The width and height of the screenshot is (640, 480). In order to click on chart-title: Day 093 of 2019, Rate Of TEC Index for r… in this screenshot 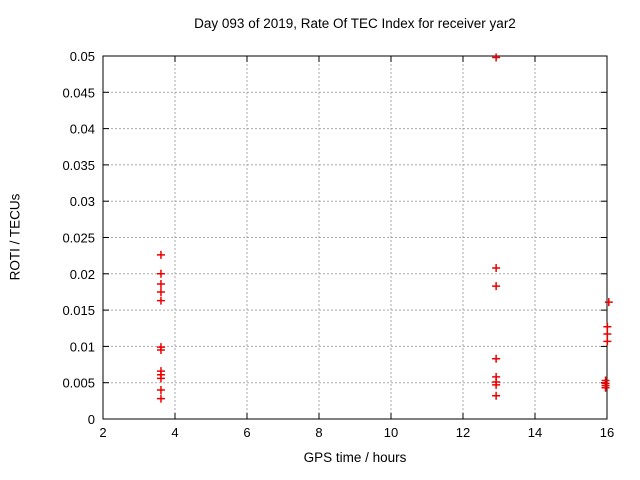, I will do `click(355, 23)`.